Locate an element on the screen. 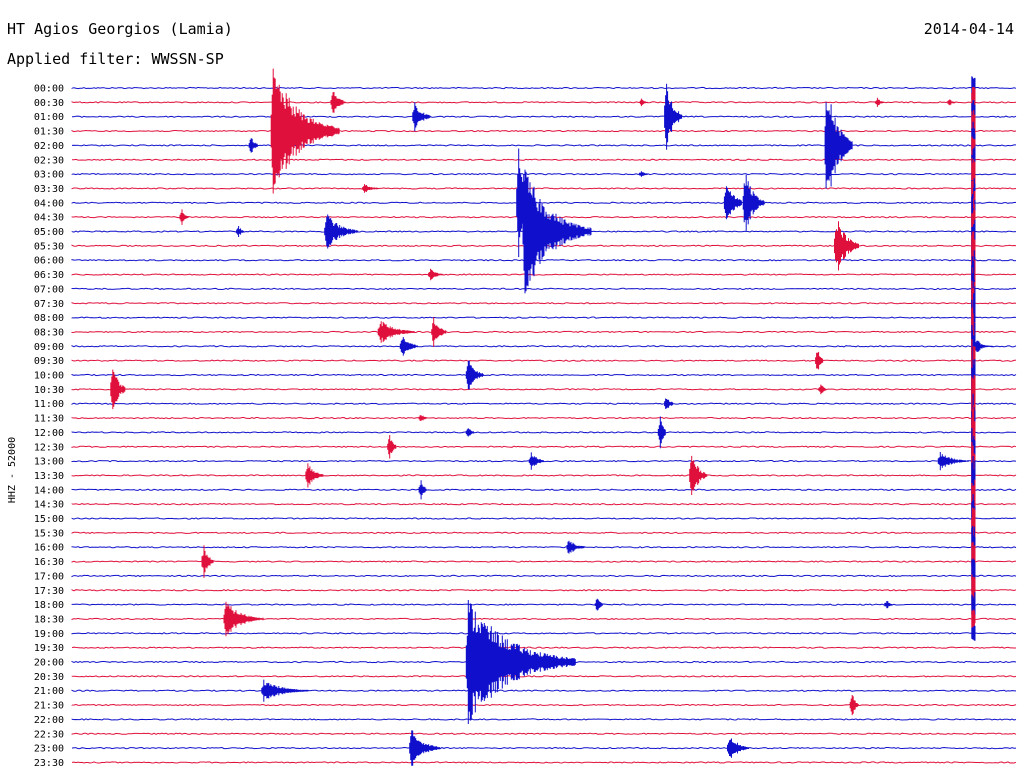 This screenshot has width=1024, height=780. record-date: 2014-04-14 is located at coordinates (968, 29).